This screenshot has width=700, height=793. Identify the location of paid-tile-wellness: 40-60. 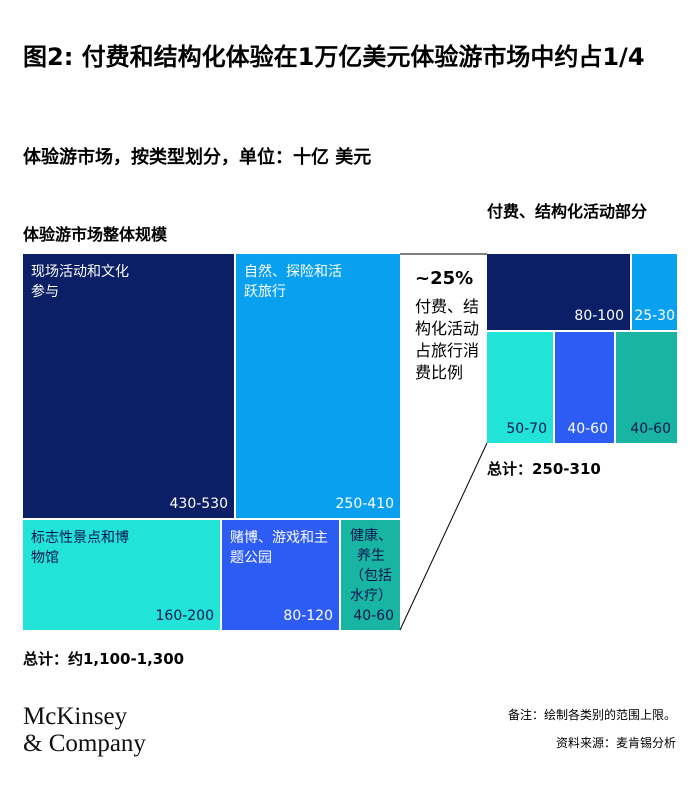
(646, 387).